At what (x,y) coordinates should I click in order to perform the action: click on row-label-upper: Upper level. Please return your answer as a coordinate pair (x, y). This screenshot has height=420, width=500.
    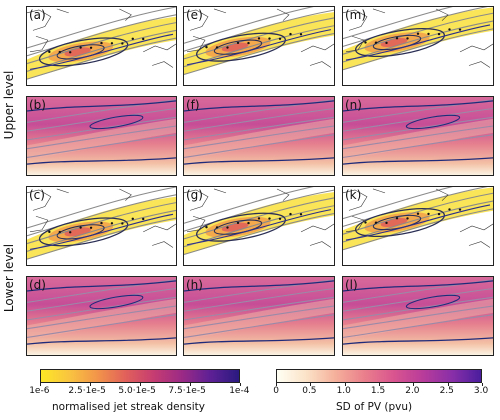
    Looking at the image, I should click on (9, 105).